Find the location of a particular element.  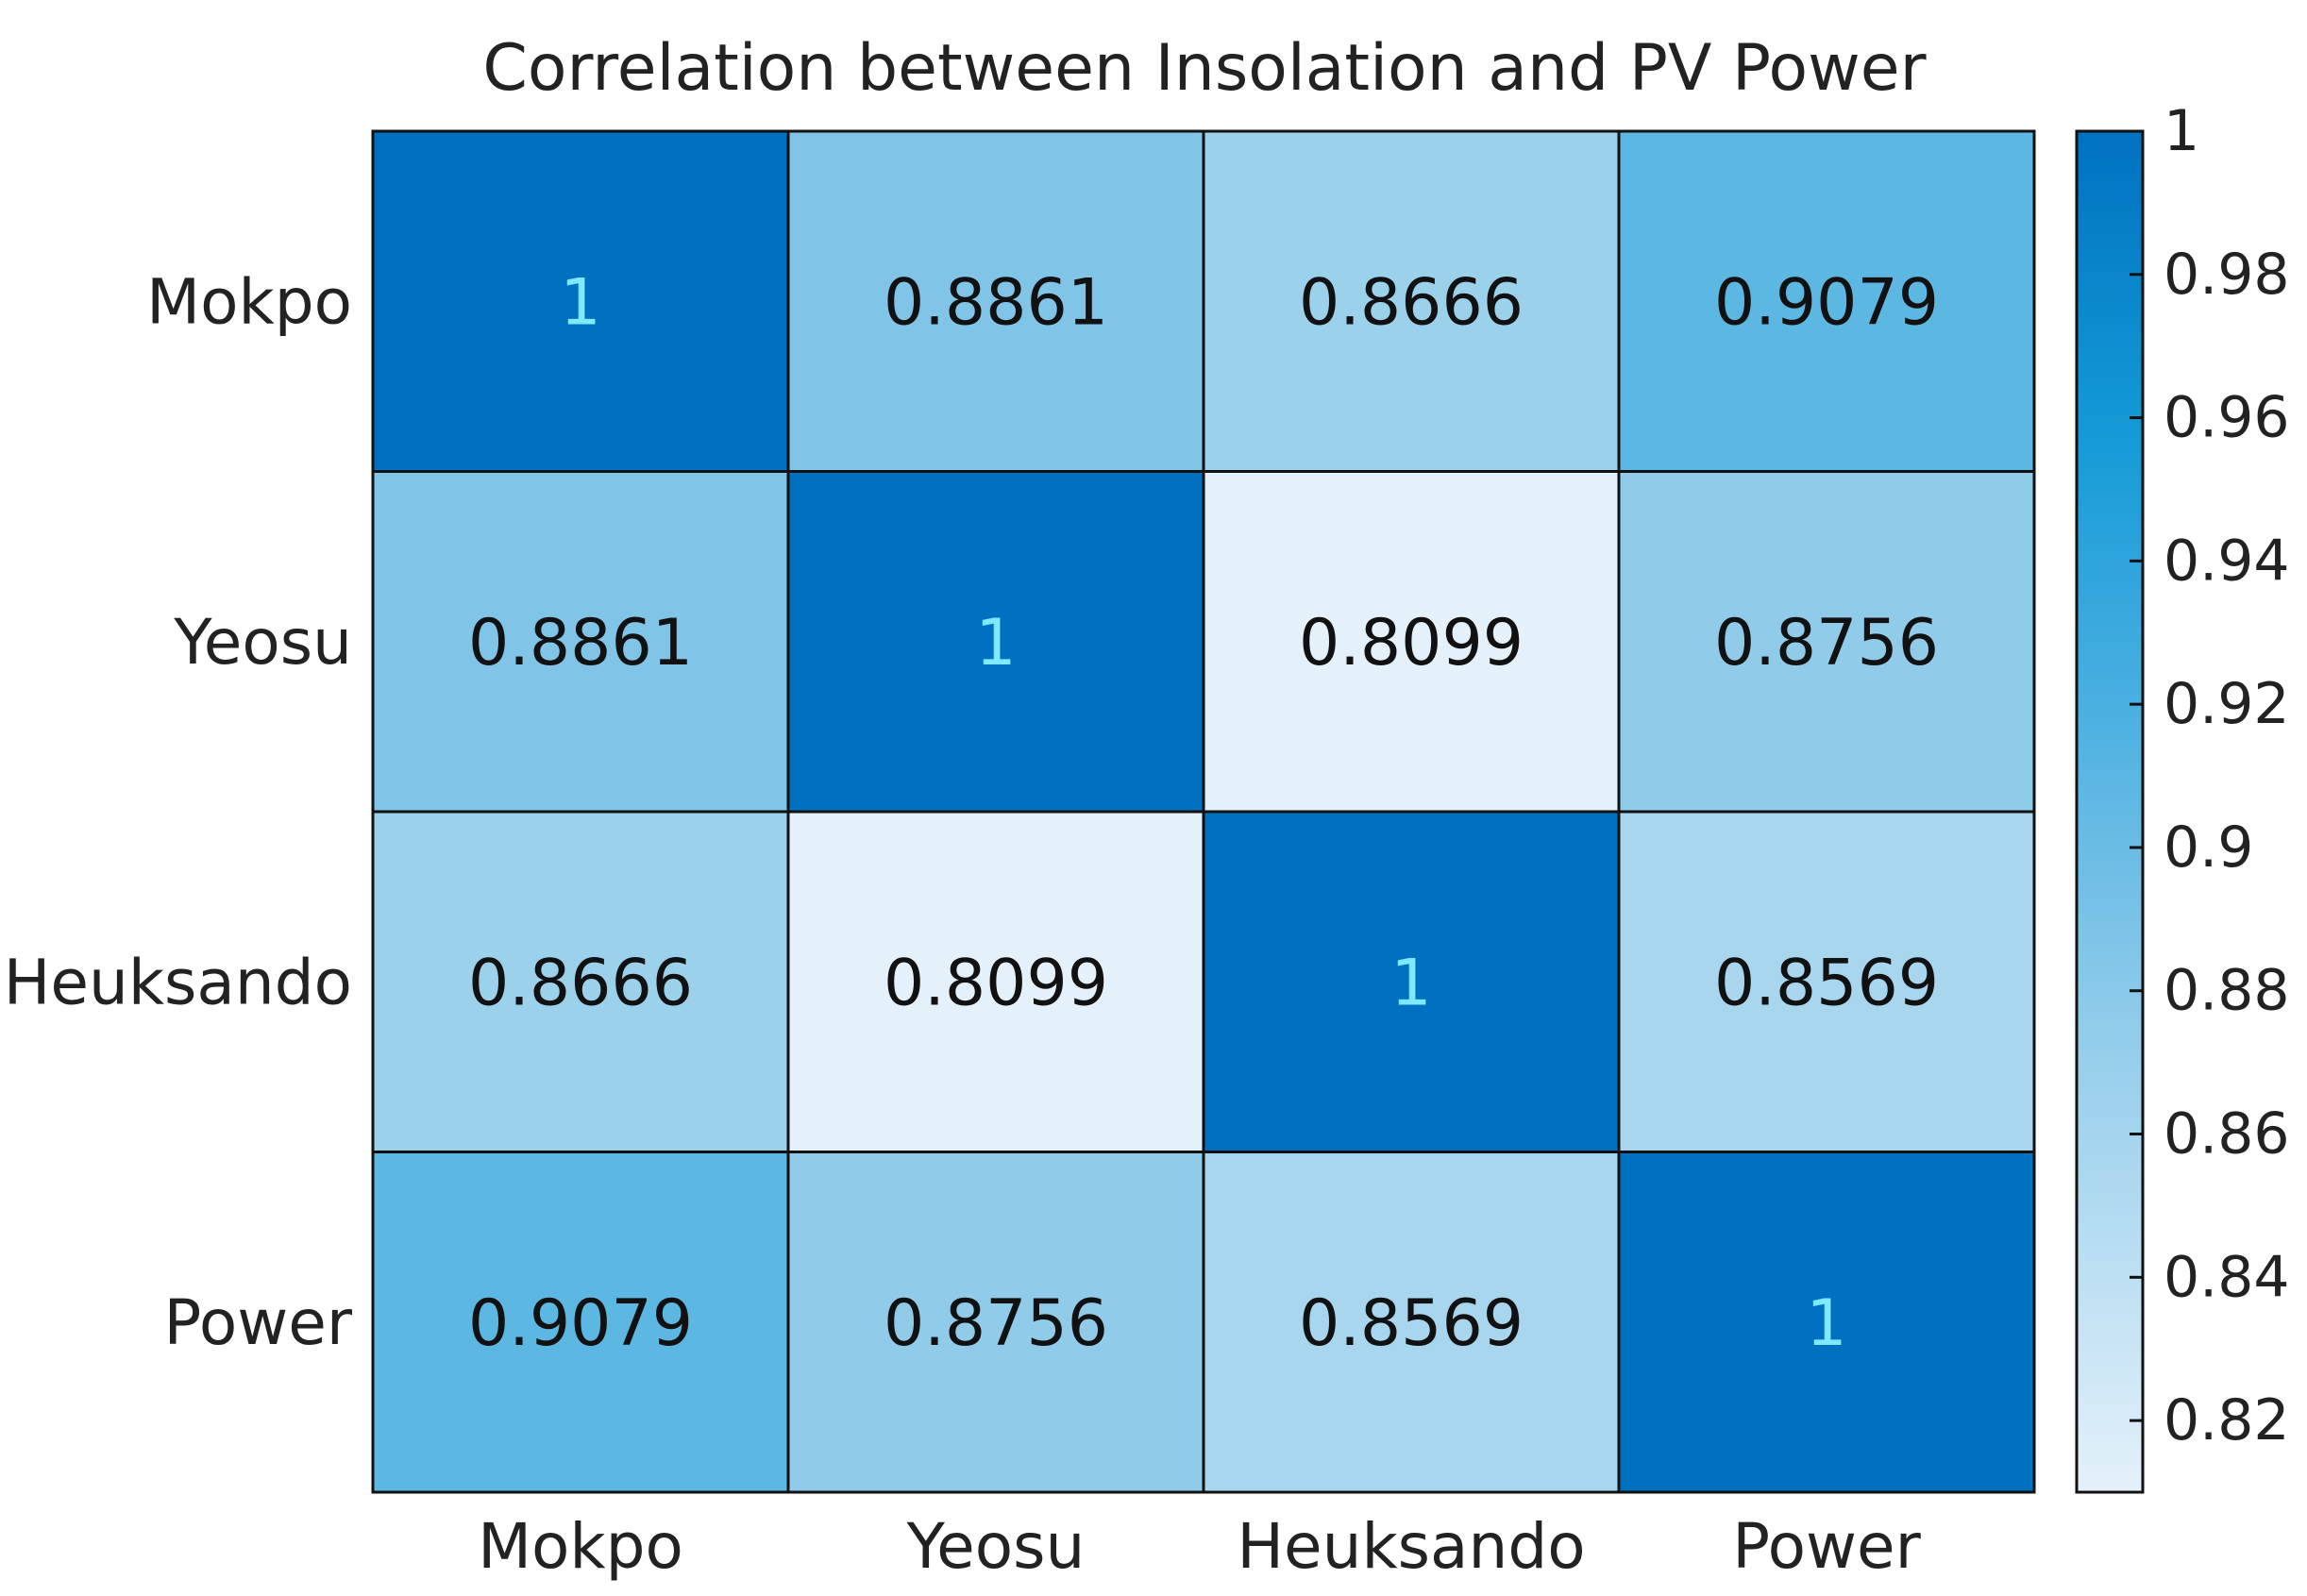

row-label-heuksando: Heuksando is located at coordinates (178, 982).